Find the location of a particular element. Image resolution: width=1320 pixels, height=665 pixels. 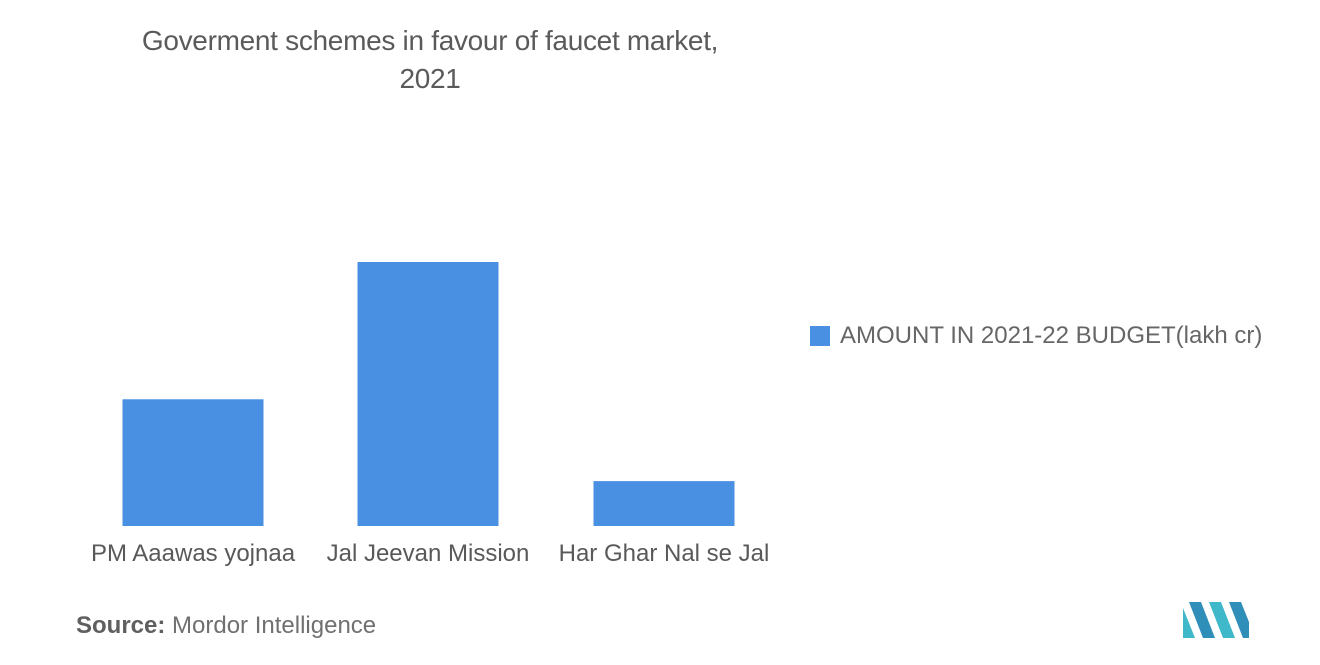

x-tick-label-1: Jal Jeevan Mission is located at coordinates (428, 553).